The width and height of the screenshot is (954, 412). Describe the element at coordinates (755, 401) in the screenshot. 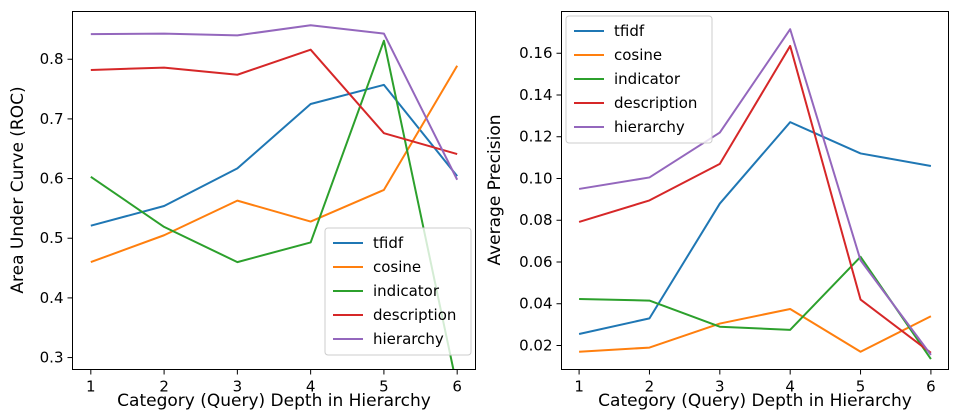

I see `ap-x-axis-label: Category (Query) Depth in Hierarchy` at that location.